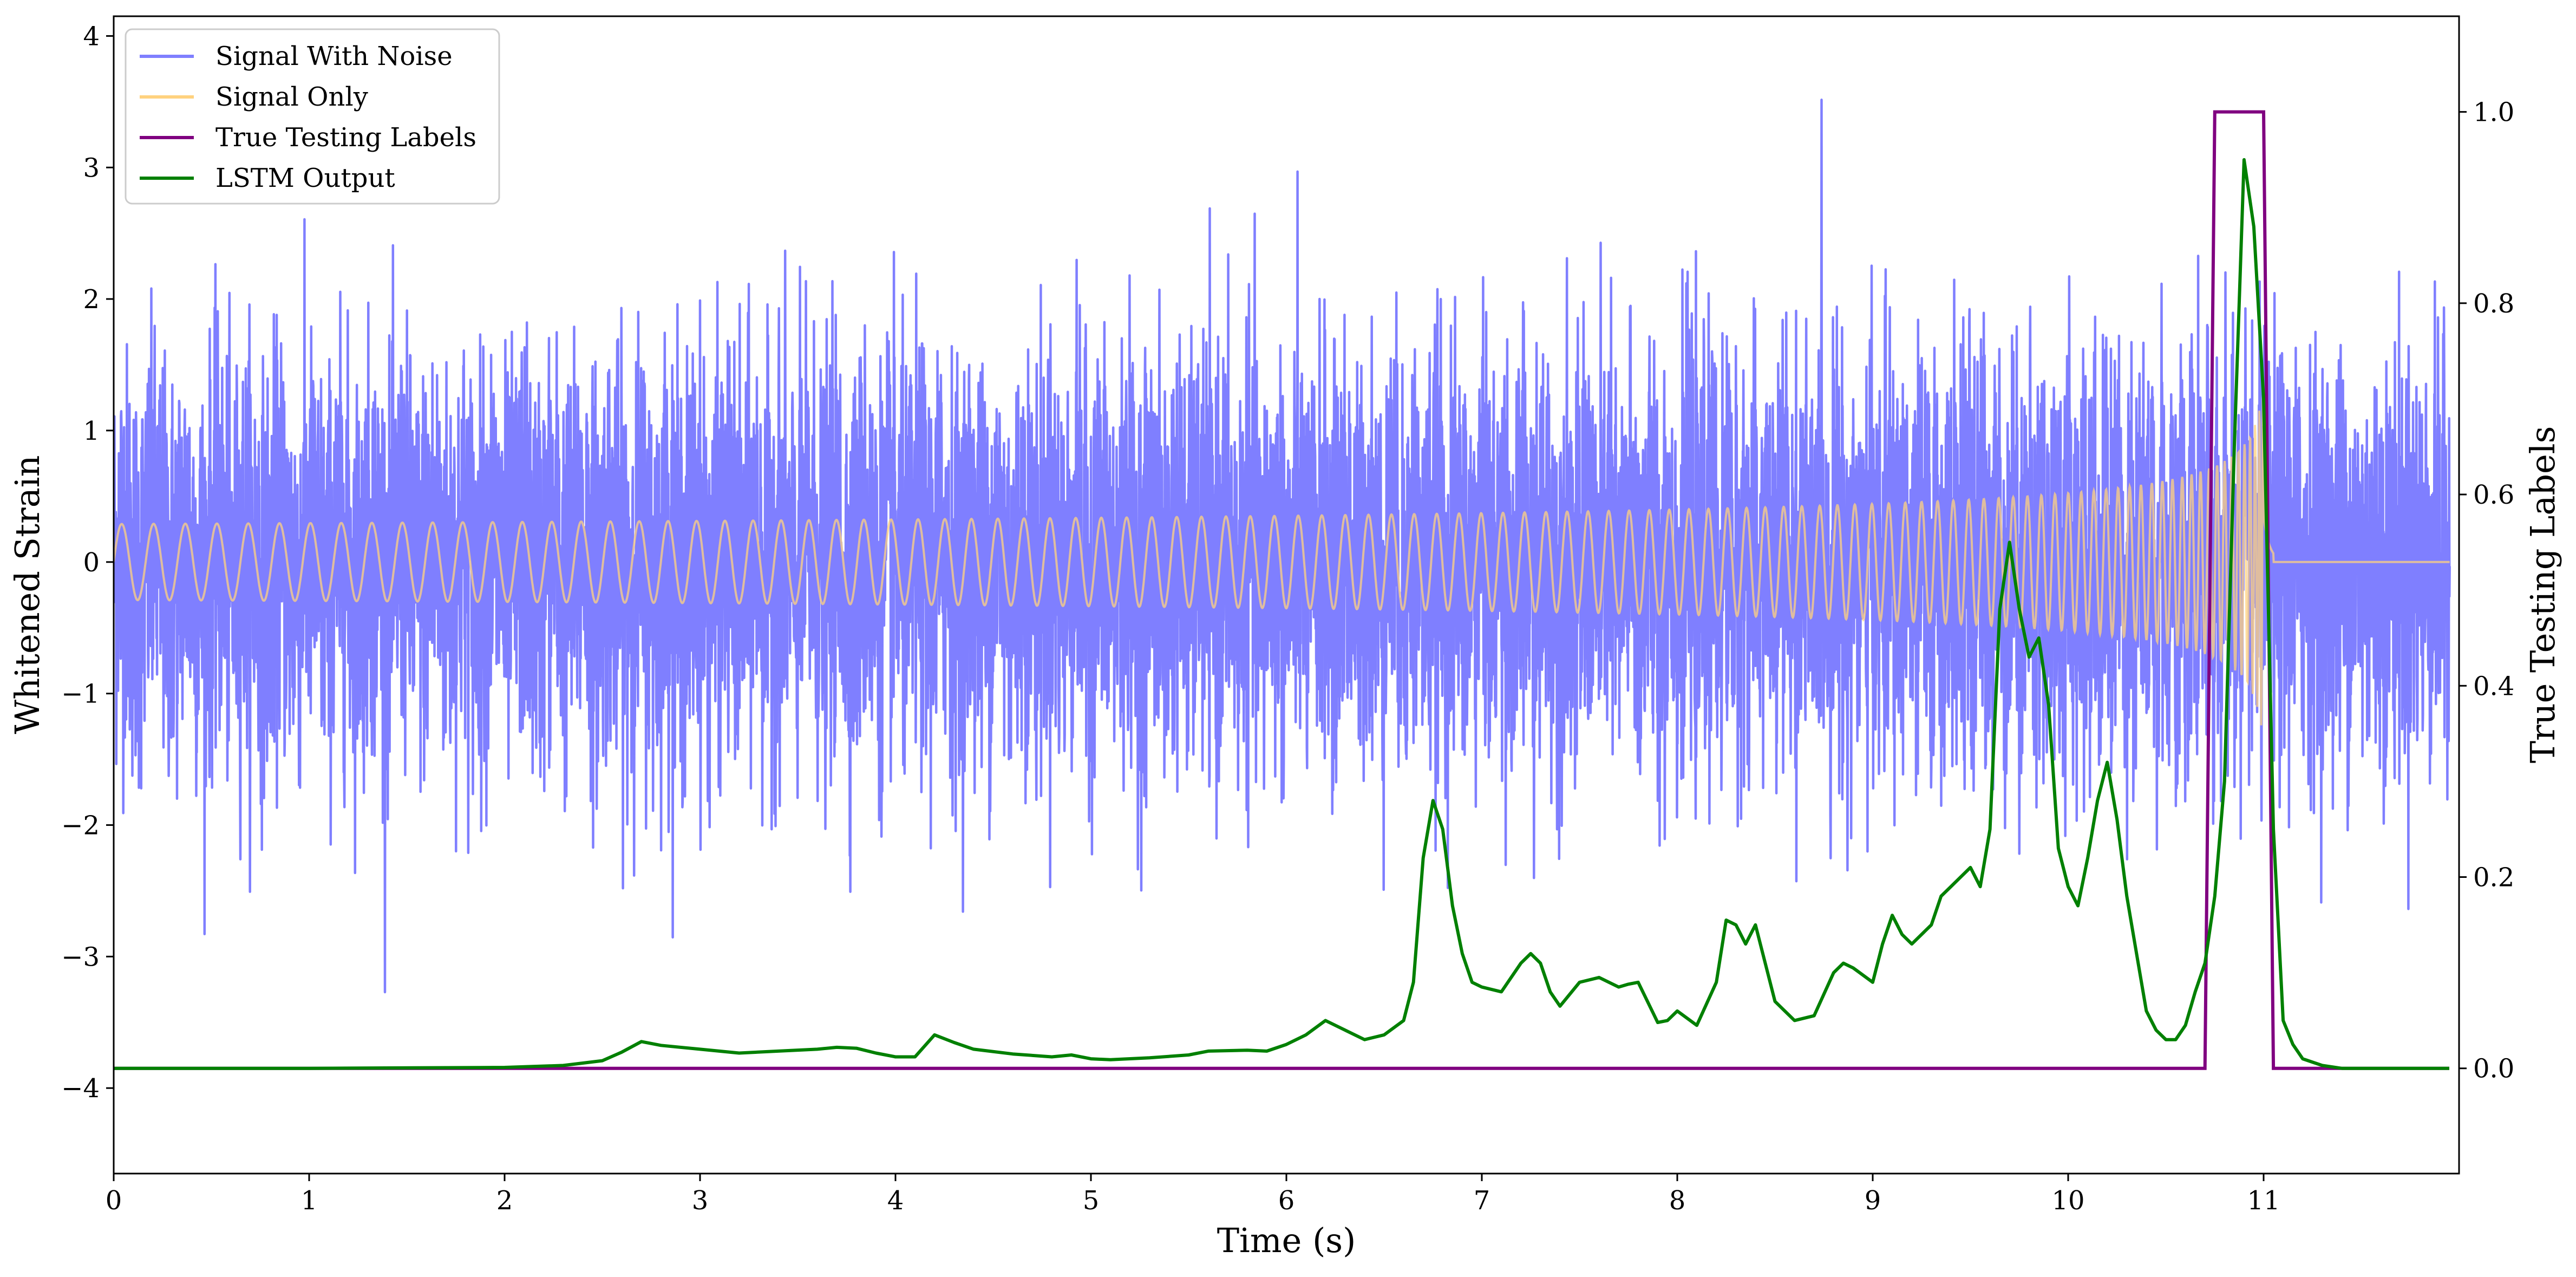 Image resolution: width=2576 pixels, height=1277 pixels. Describe the element at coordinates (80, 957) in the screenshot. I see `y-tick-label: −3` at that location.